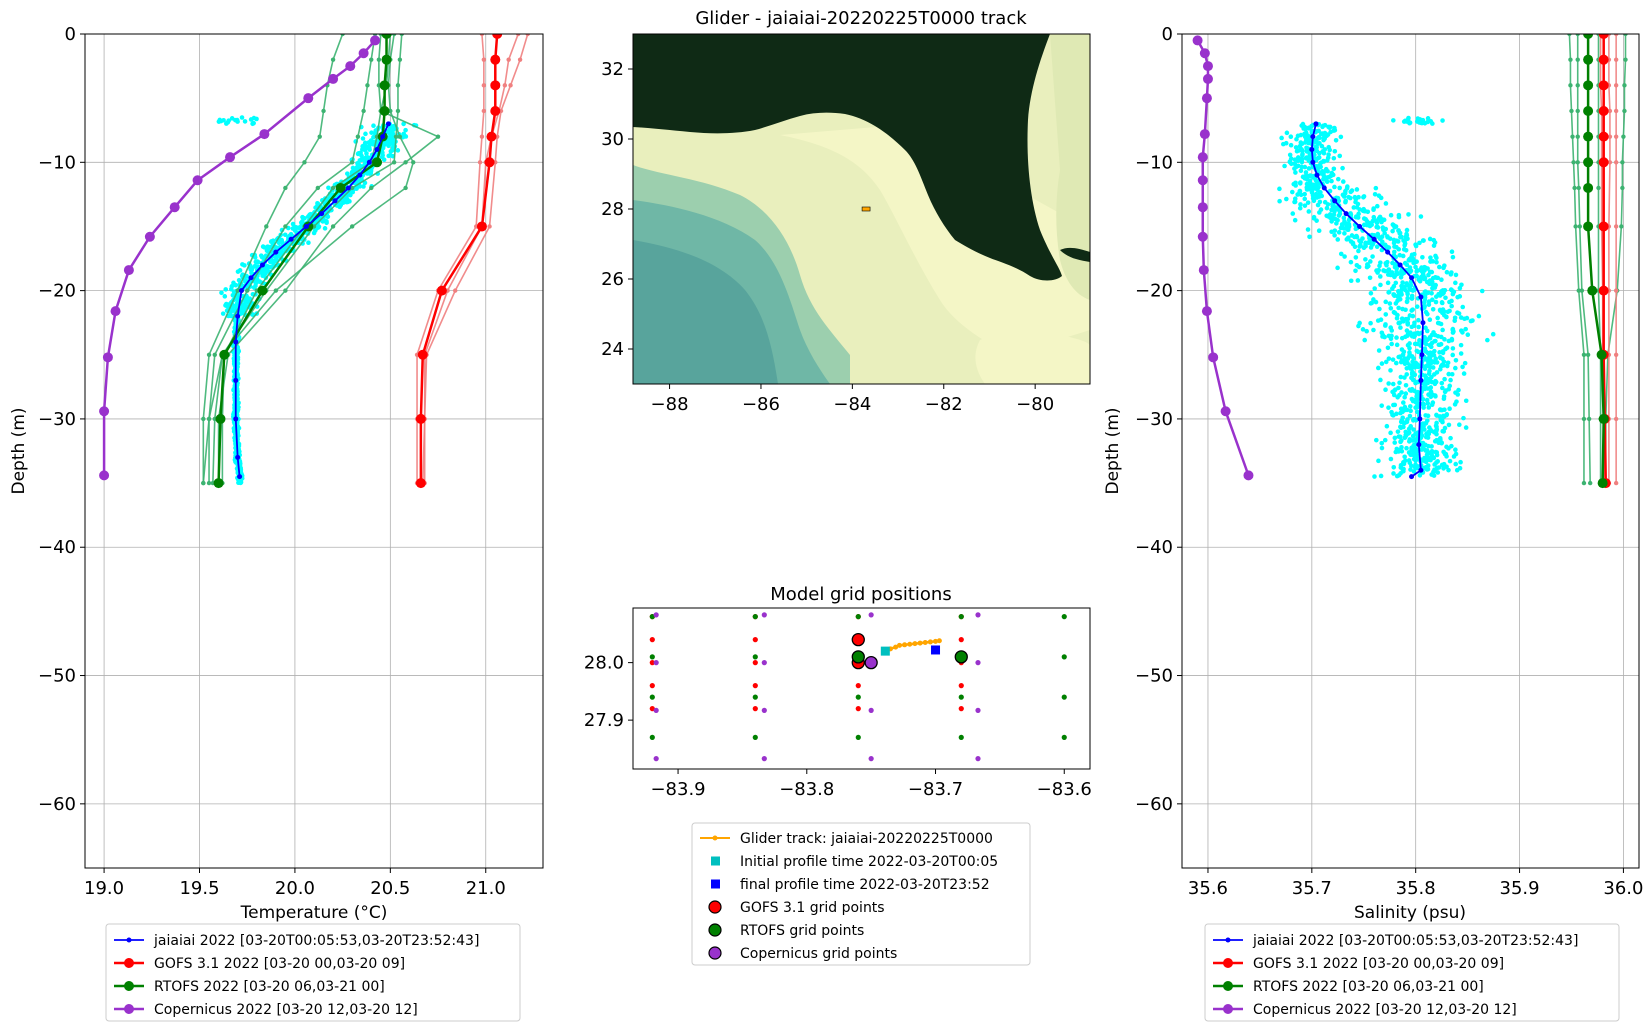  Describe the element at coordinates (1035, 404) in the screenshot. I see `map-xtick-label: −80` at that location.